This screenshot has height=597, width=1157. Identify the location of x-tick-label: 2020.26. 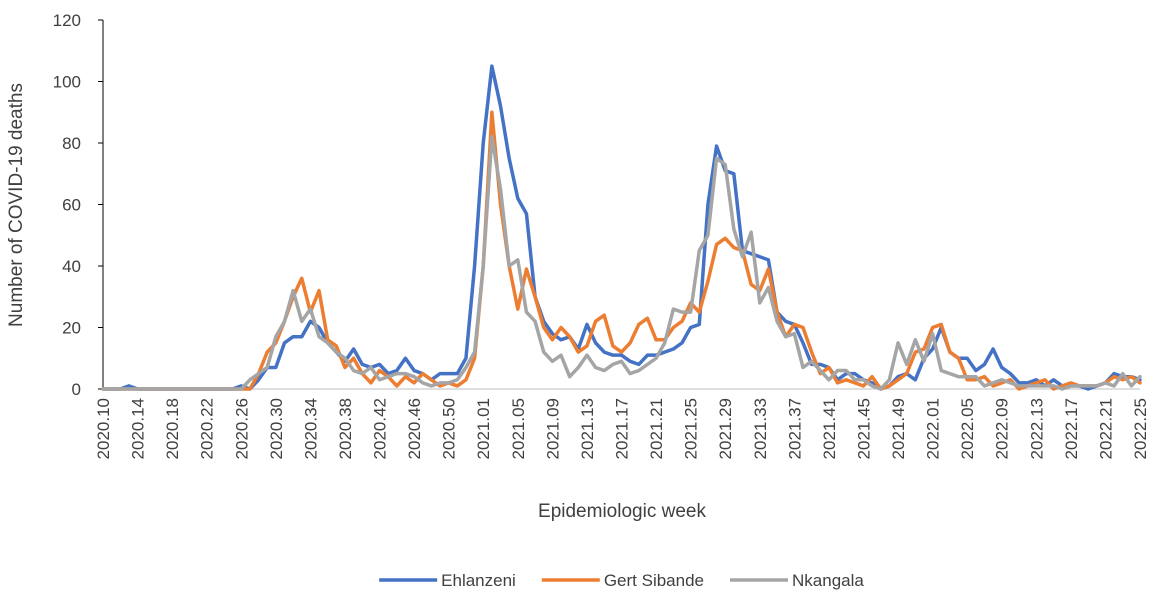
(241, 428).